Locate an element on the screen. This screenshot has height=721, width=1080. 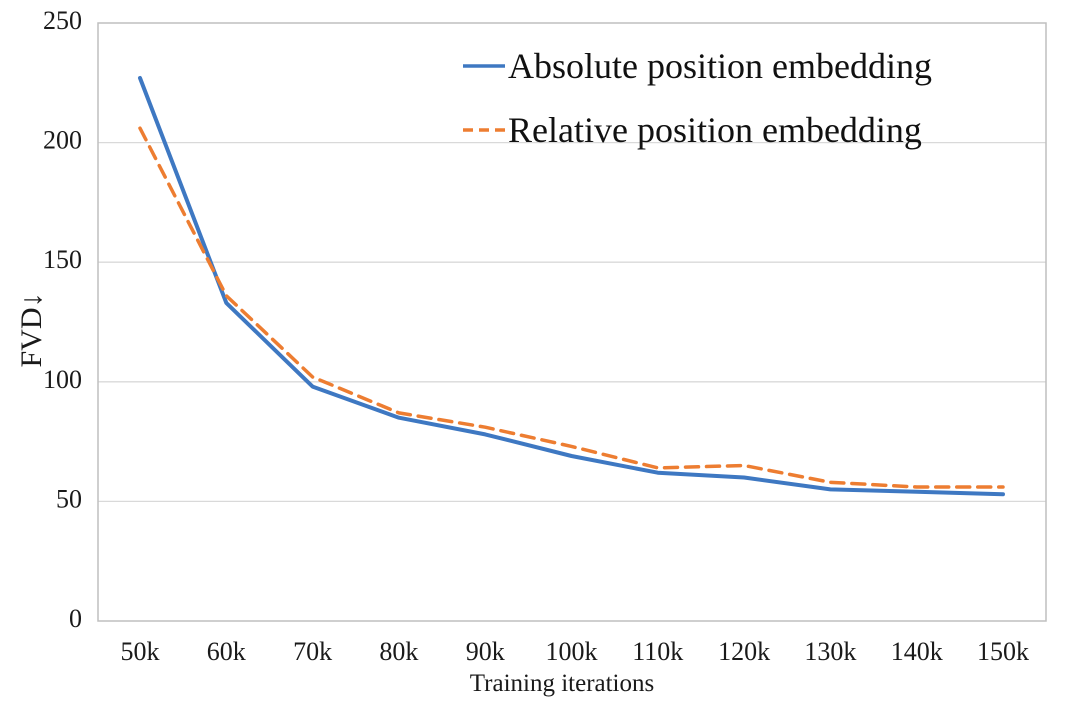
x-tick-label-150k: 150k is located at coordinates (1003, 651).